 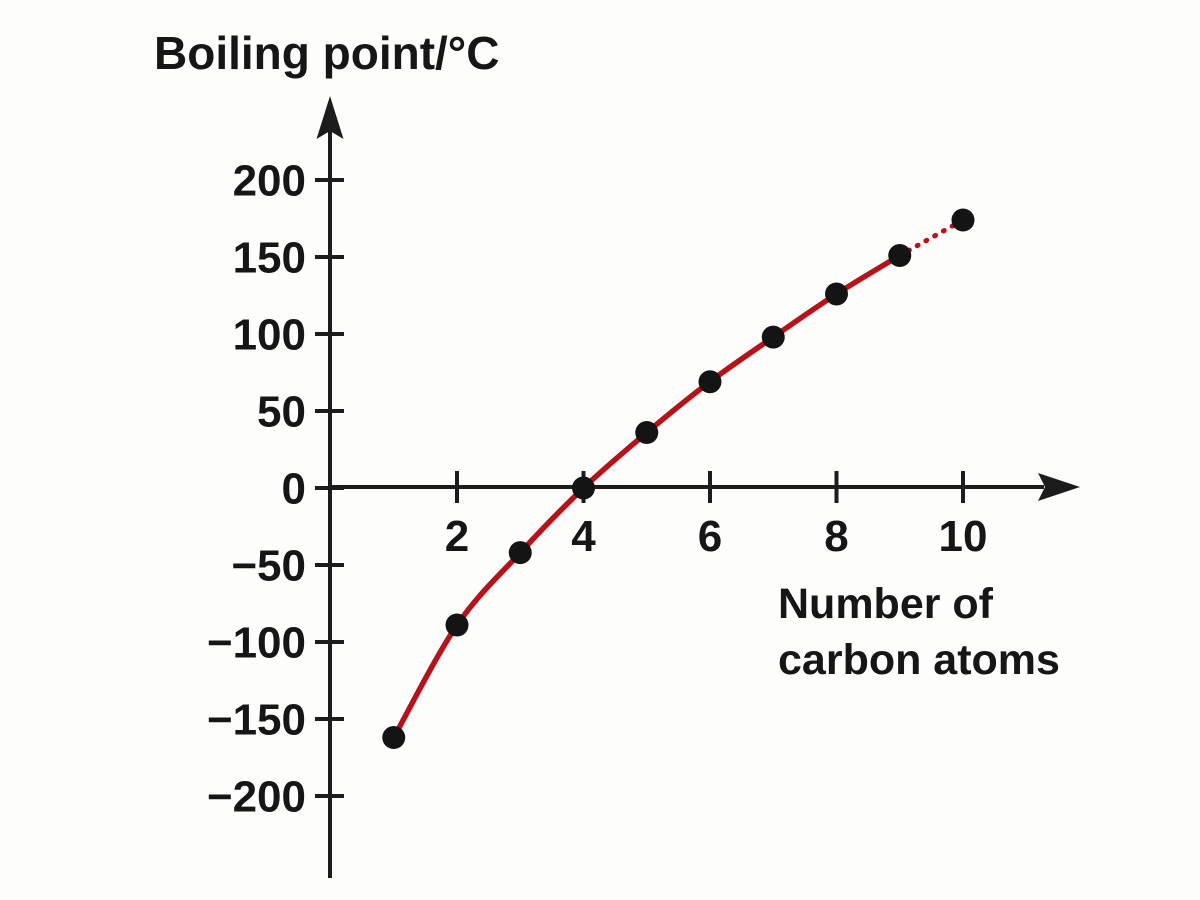 What do you see at coordinates (919, 632) in the screenshot?
I see `x-axis-label: Number of carbon atoms` at bounding box center [919, 632].